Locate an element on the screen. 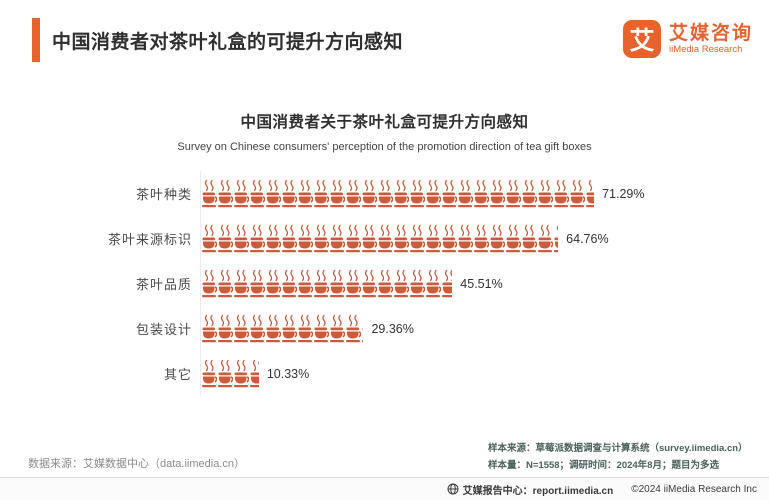 This screenshot has height=500, width=769. sample-info-note: 样本量：N=1558；调研时间：2024年8月；题目为多选 is located at coordinates (603, 465).